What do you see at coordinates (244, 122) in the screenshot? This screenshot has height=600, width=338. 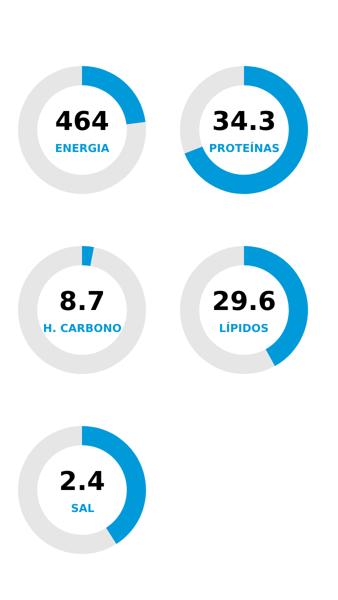 I see `text: 34.3` at bounding box center [244, 122].